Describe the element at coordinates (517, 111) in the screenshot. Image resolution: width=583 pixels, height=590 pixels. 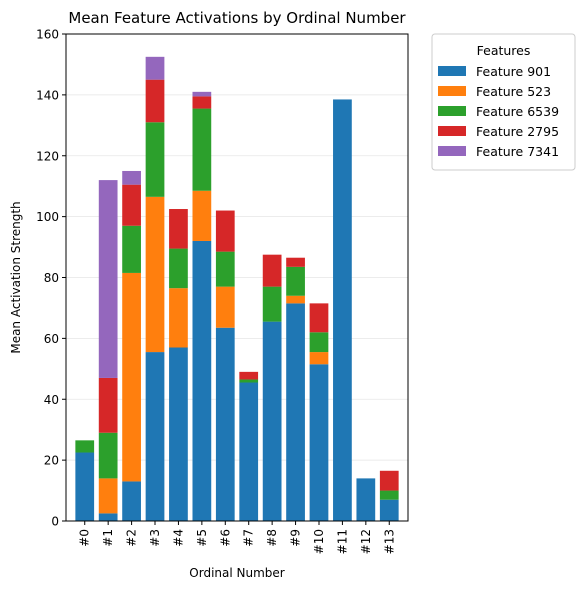
I see `legend-label: Feature 6539` at that location.